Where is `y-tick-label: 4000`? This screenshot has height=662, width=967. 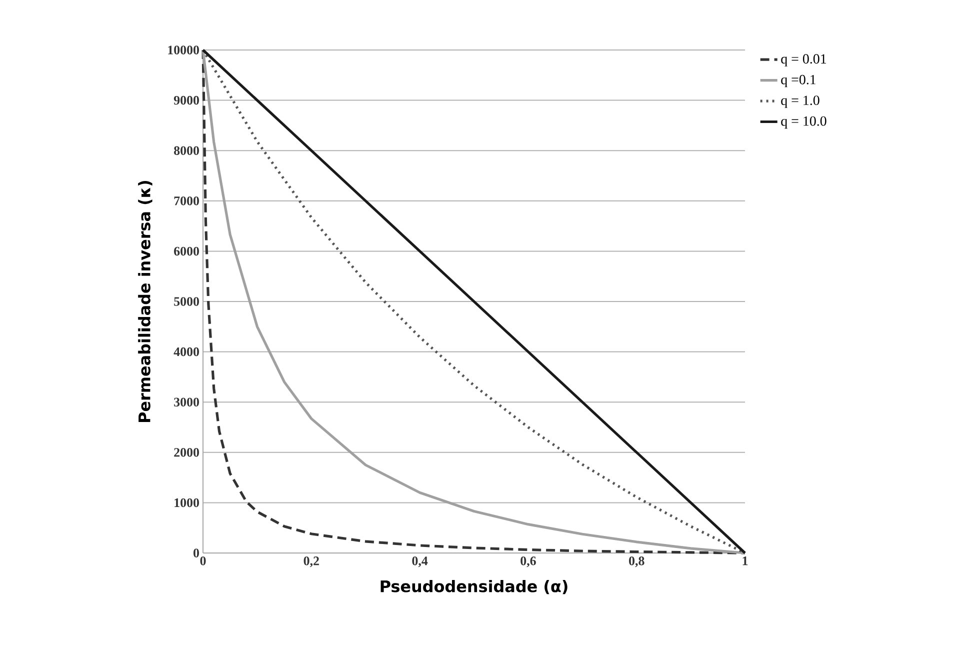 y-tick-label: 4000 is located at coordinates (186, 351).